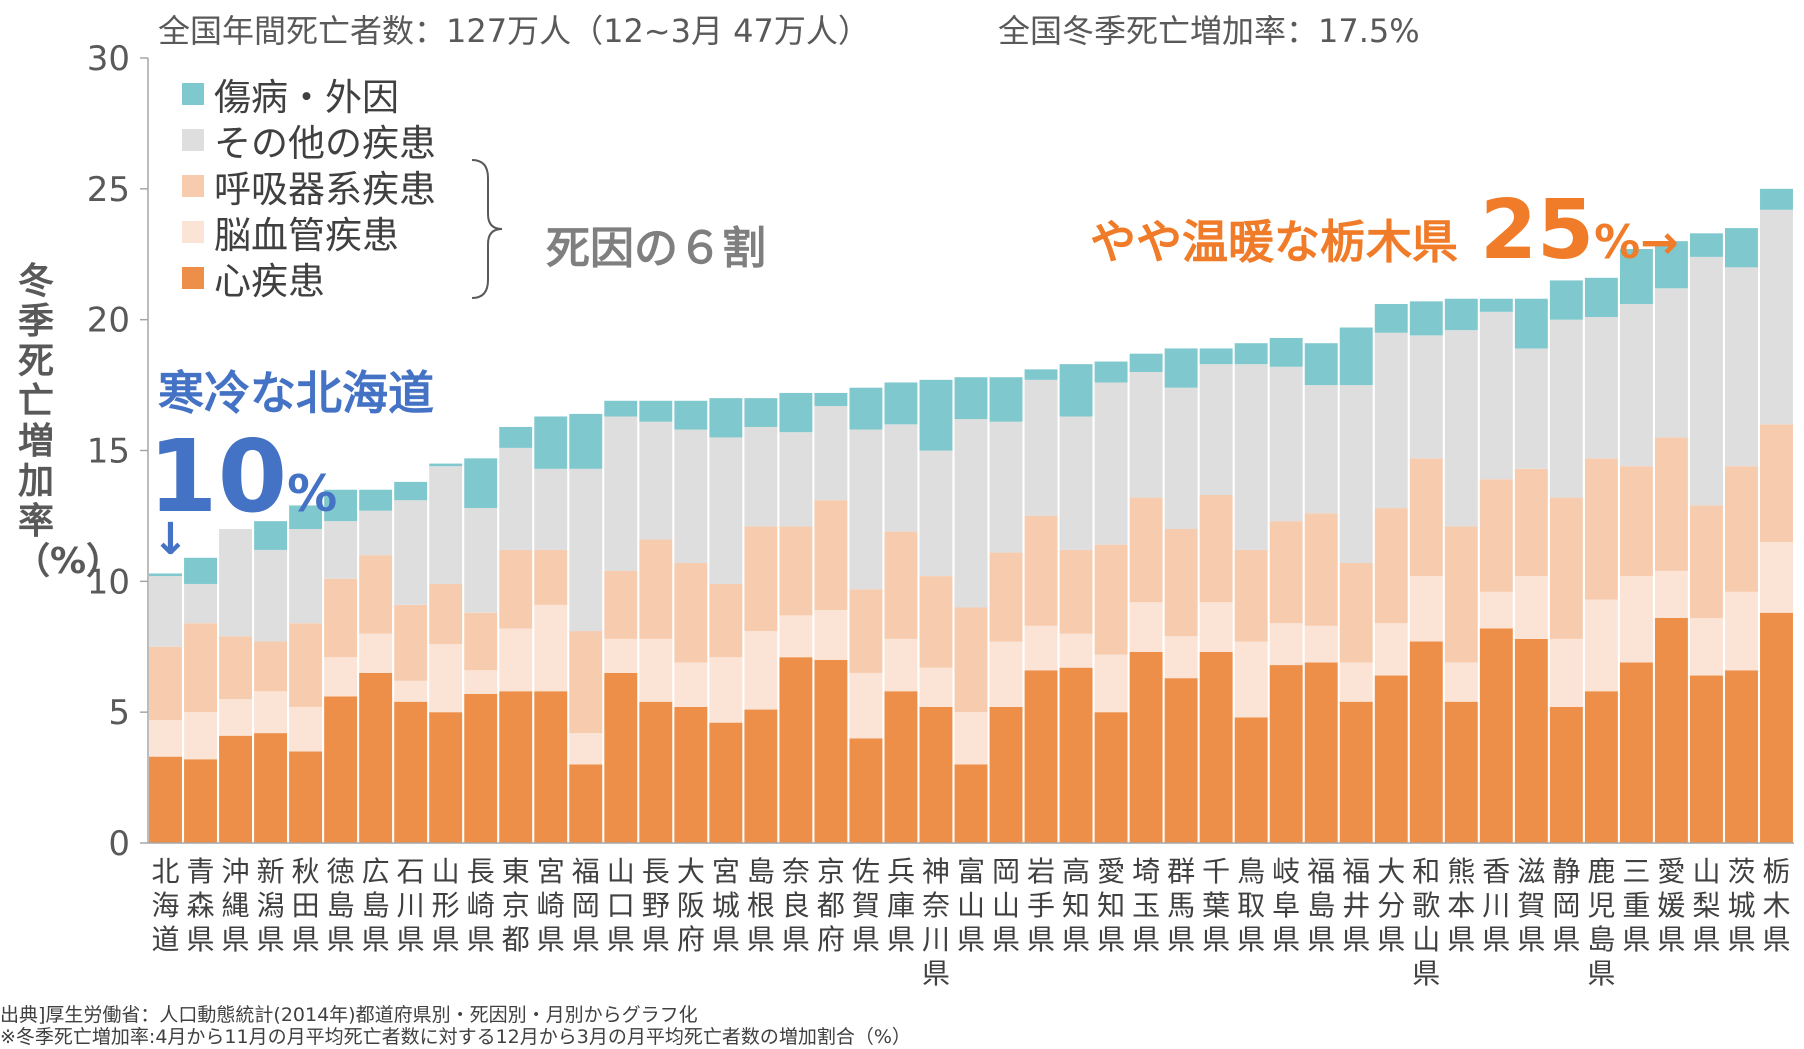  I want to click on legend-label-cerebrovascular: 脳血管疾患, so click(306, 235).